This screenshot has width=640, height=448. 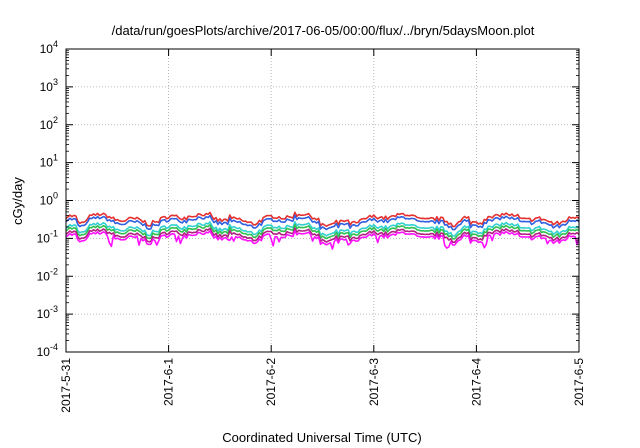 I want to click on x-axis-label: Coordinated Universal Time (UTC), so click(x=321, y=437).